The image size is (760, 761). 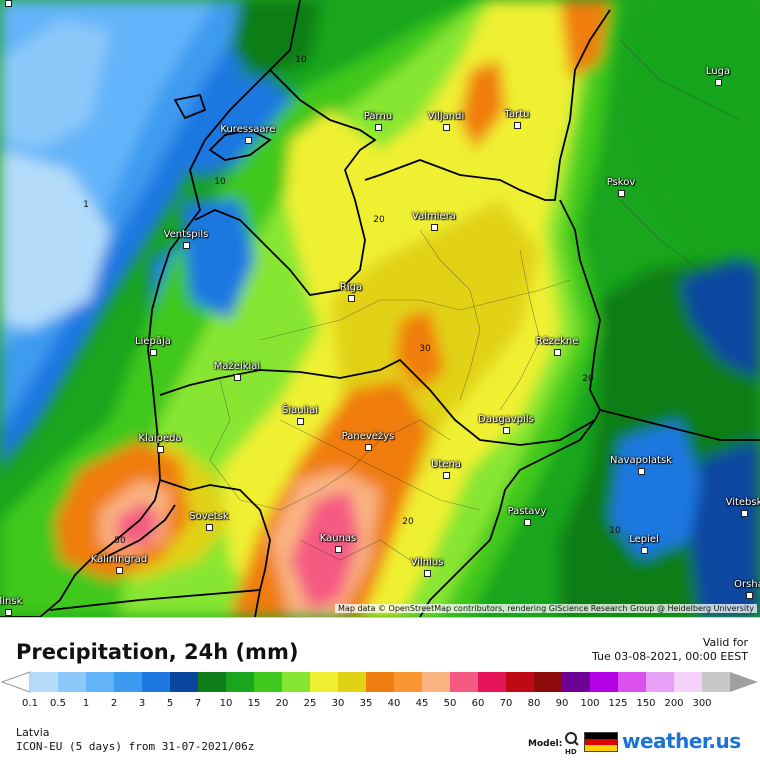 What do you see at coordinates (446, 464) in the screenshot?
I see `city-label: Utena` at bounding box center [446, 464].